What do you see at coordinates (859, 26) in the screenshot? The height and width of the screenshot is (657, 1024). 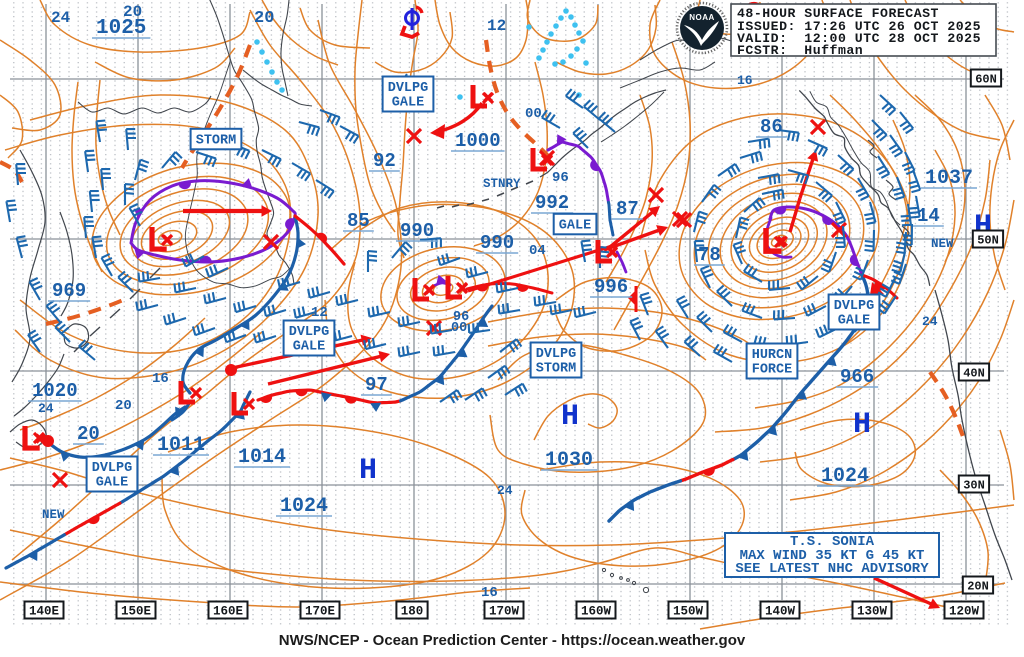 I see `svg-text: ISSUED: 17:26 UTC 26 OCT 2025` at bounding box center [859, 26].